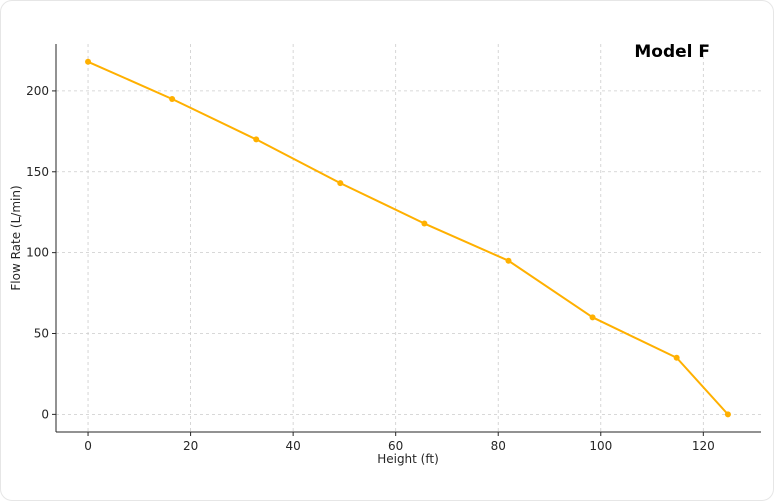 The width and height of the screenshot is (774, 501). What do you see at coordinates (498, 446) in the screenshot?
I see `x-tick-label: 80` at bounding box center [498, 446].